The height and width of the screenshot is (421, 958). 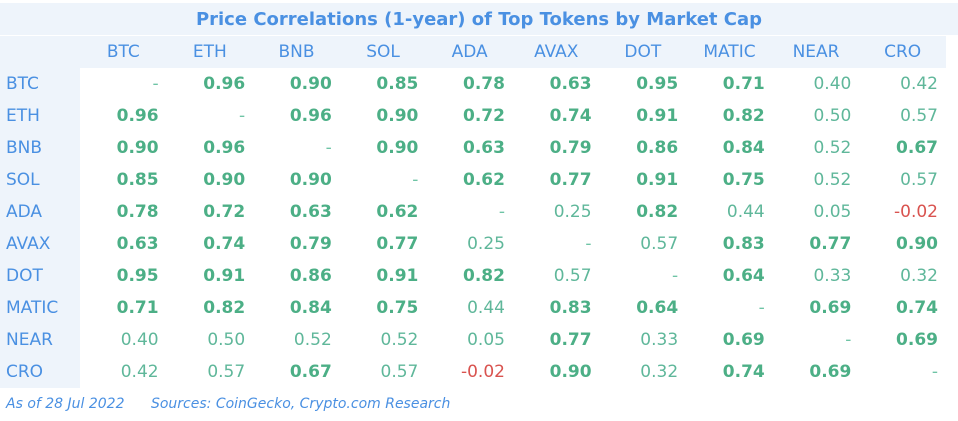 What do you see at coordinates (40, 148) in the screenshot?
I see `row-header-bnb: BNB` at bounding box center [40, 148].